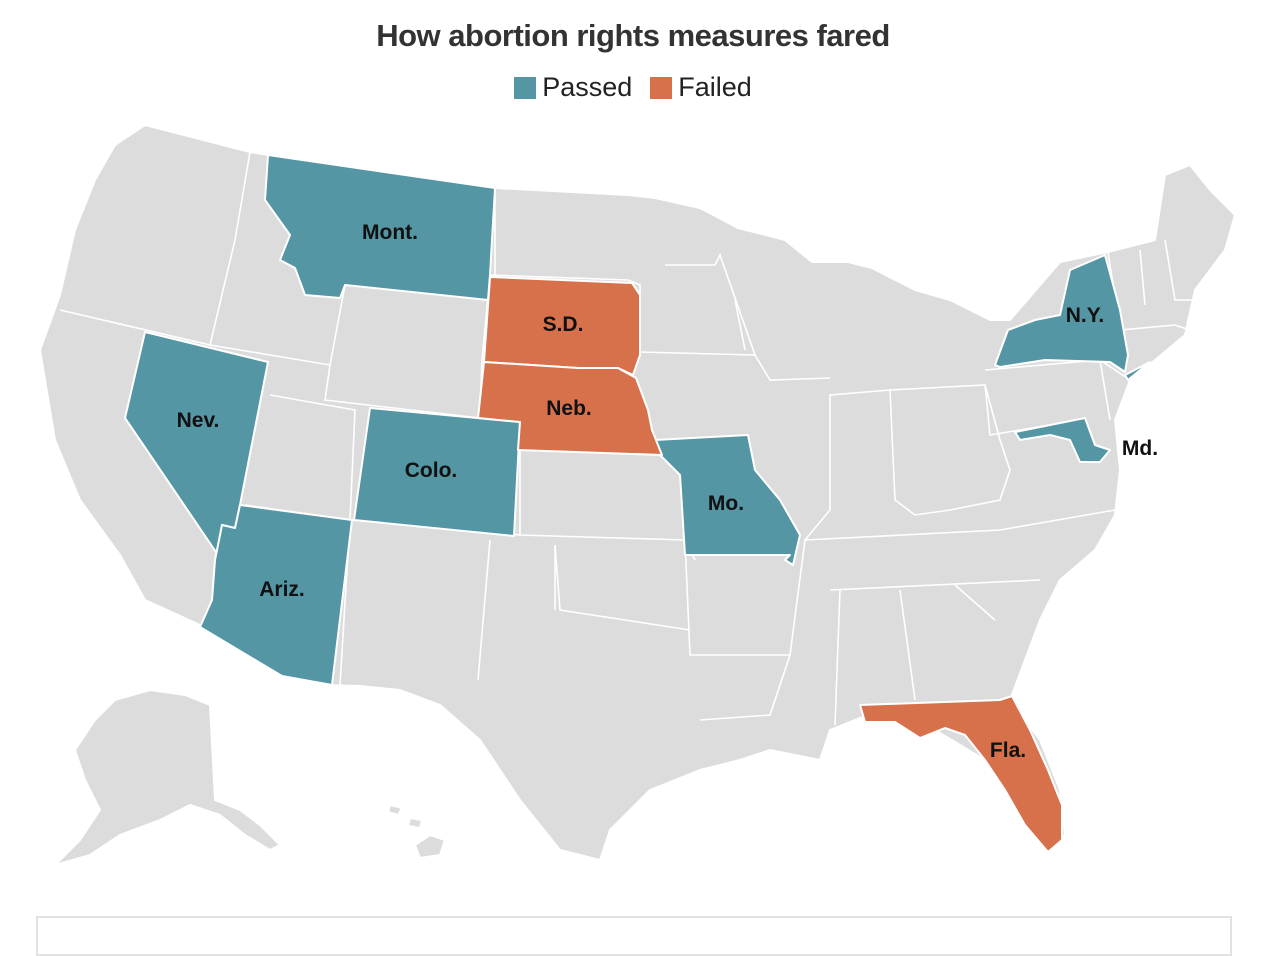 The height and width of the screenshot is (956, 1266). I want to click on legend-label-passed: Passed, so click(587, 87).